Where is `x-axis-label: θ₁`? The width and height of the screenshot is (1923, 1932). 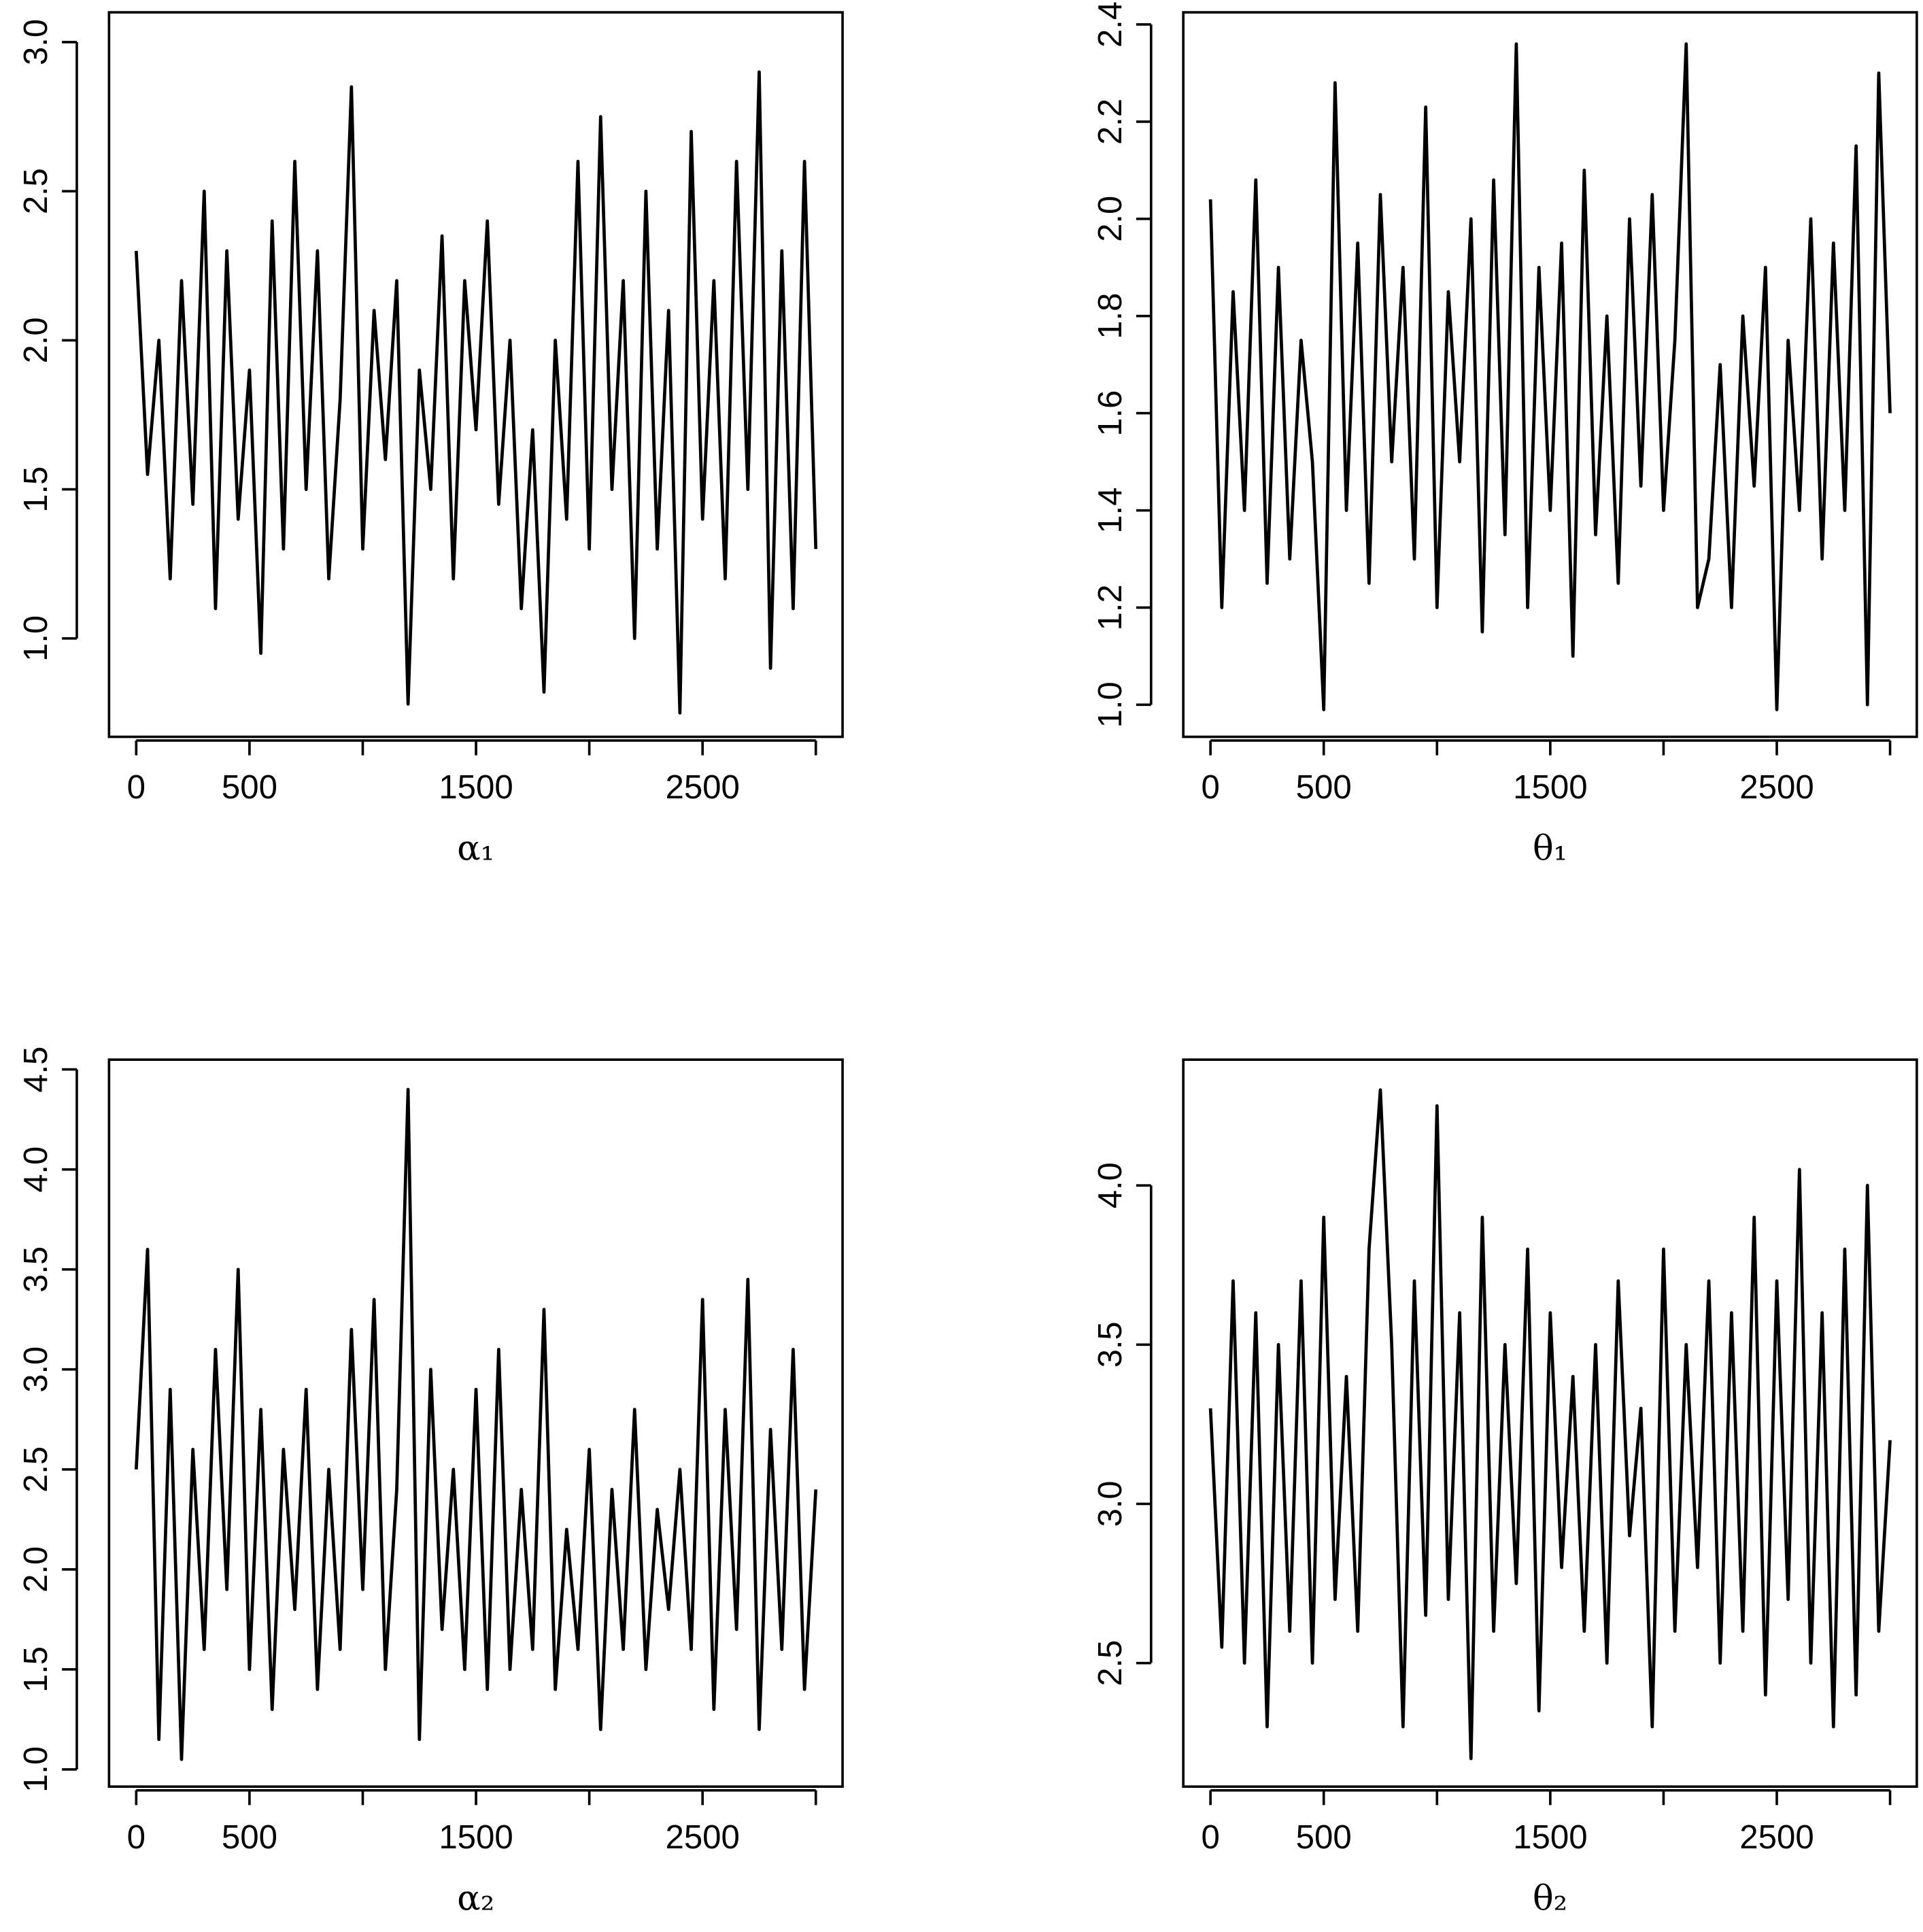
x-axis-label: θ₁ is located at coordinates (1550, 848).